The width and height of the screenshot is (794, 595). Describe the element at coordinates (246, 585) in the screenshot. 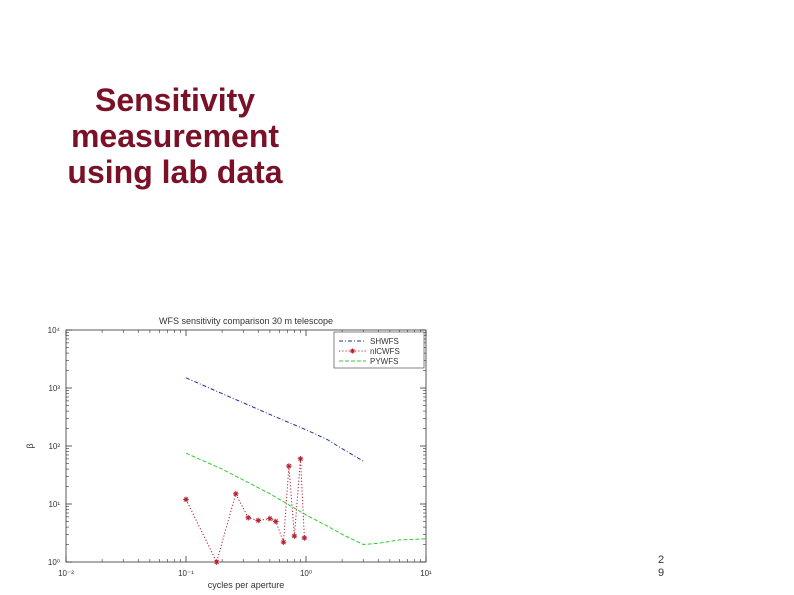

I see `x-axis-label: cycles per aperture` at that location.